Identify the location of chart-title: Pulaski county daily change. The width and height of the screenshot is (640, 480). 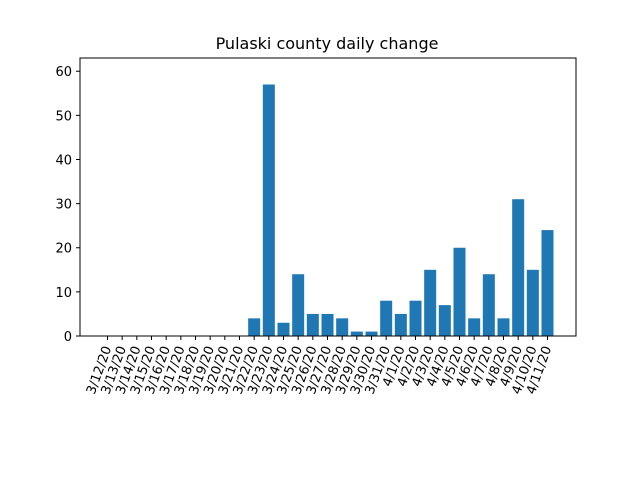
(327, 43).